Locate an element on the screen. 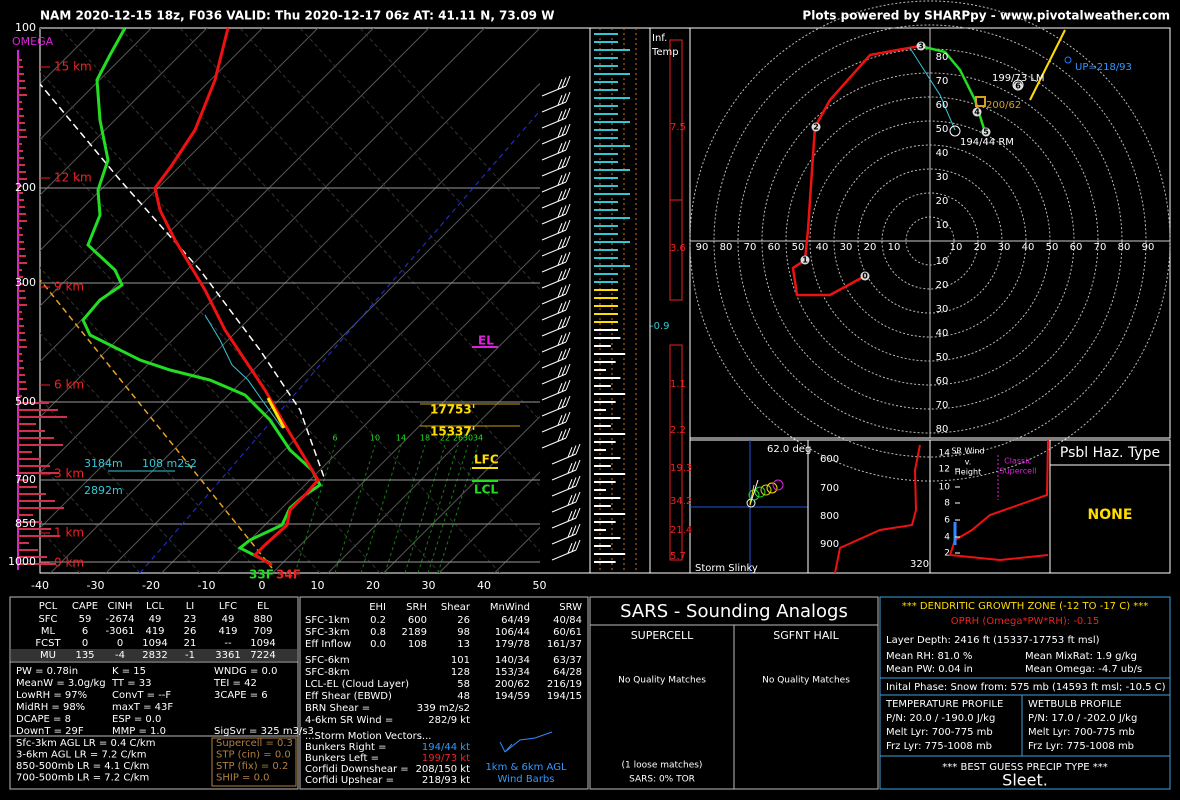 The width and height of the screenshot is (1180, 800). label: Sfc-3km AGL LR = 0.4 C/km is located at coordinates (85, 743).